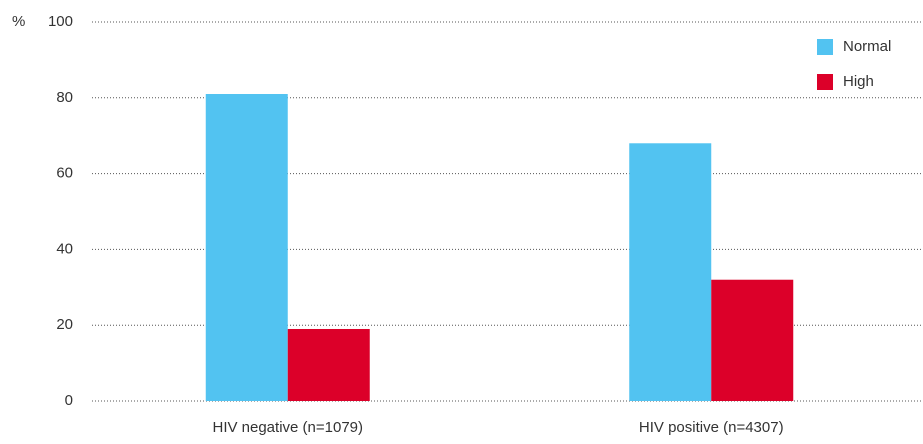  What do you see at coordinates (64, 97) in the screenshot?
I see `y-tick-label: 80` at bounding box center [64, 97].